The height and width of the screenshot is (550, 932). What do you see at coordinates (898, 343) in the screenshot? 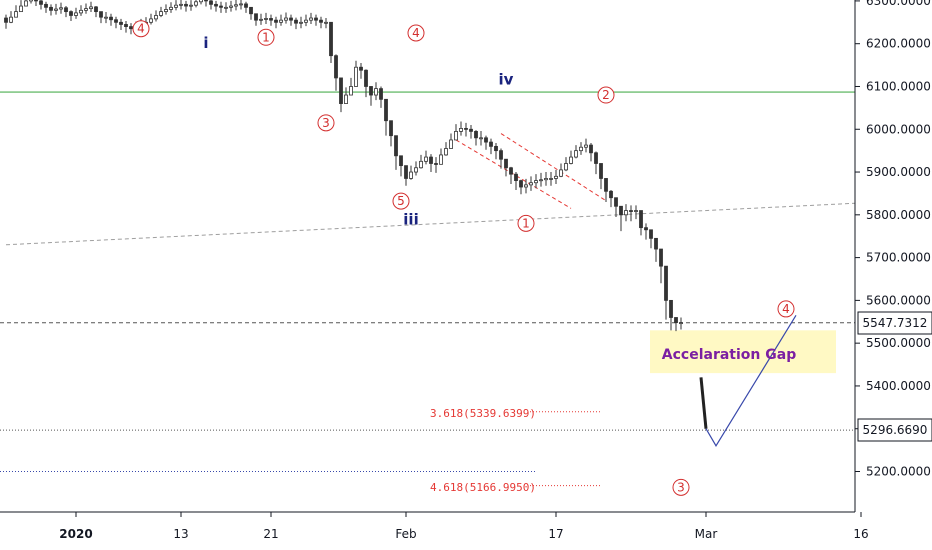
I see `y-tick-label: 5500.0000` at bounding box center [898, 343].